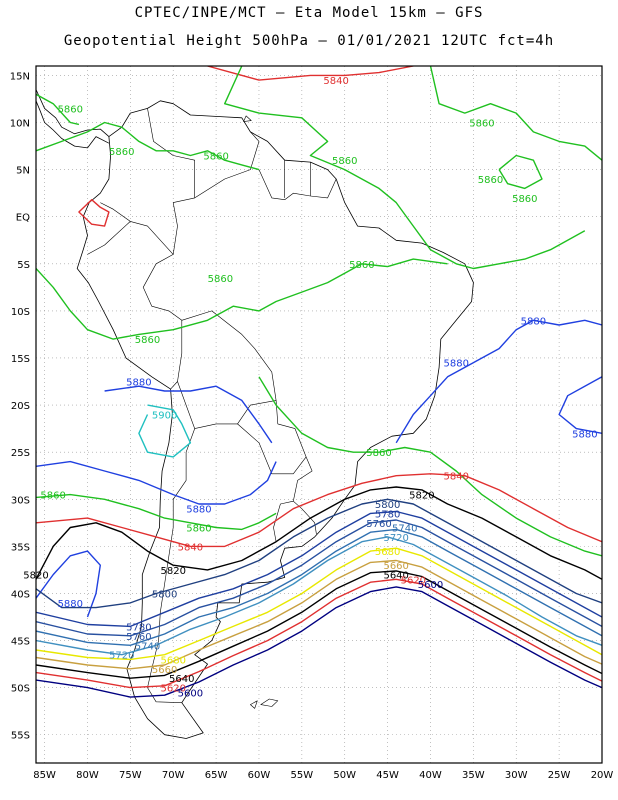 The image size is (618, 800). What do you see at coordinates (94, 213) in the screenshot?
I see `contour-5840-cell` at bounding box center [94, 213].